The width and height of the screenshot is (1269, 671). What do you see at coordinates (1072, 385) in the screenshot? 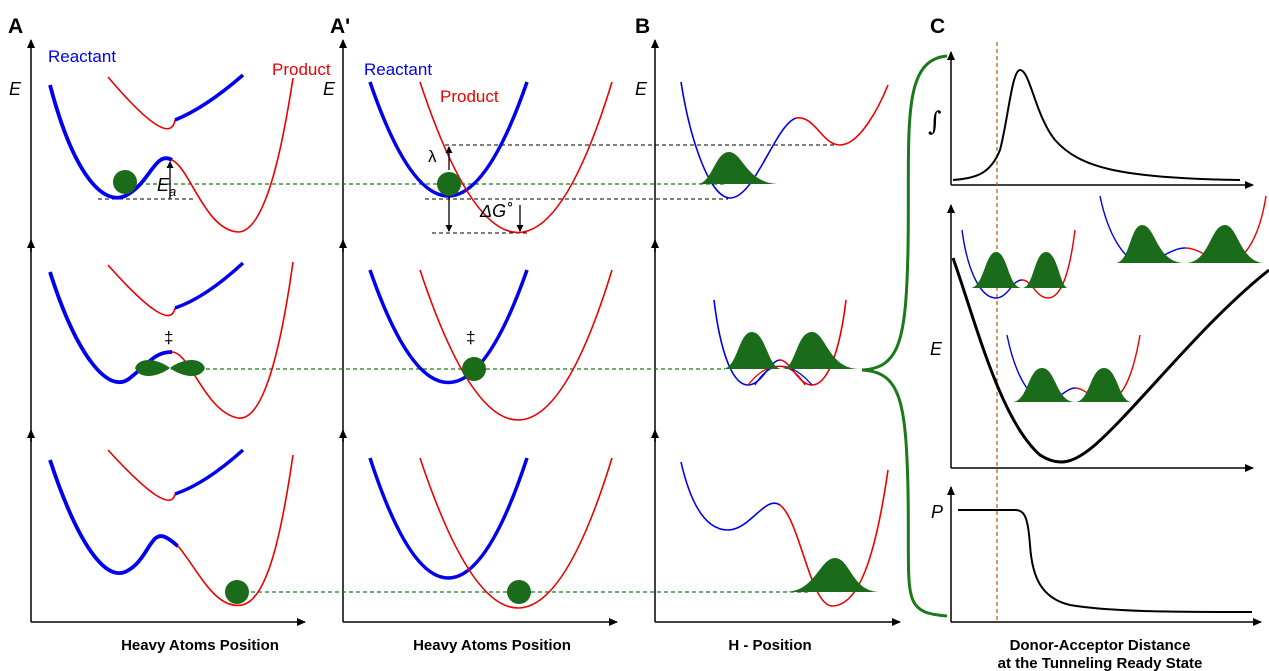
I see `inset-center-wavepacket` at bounding box center [1072, 385].